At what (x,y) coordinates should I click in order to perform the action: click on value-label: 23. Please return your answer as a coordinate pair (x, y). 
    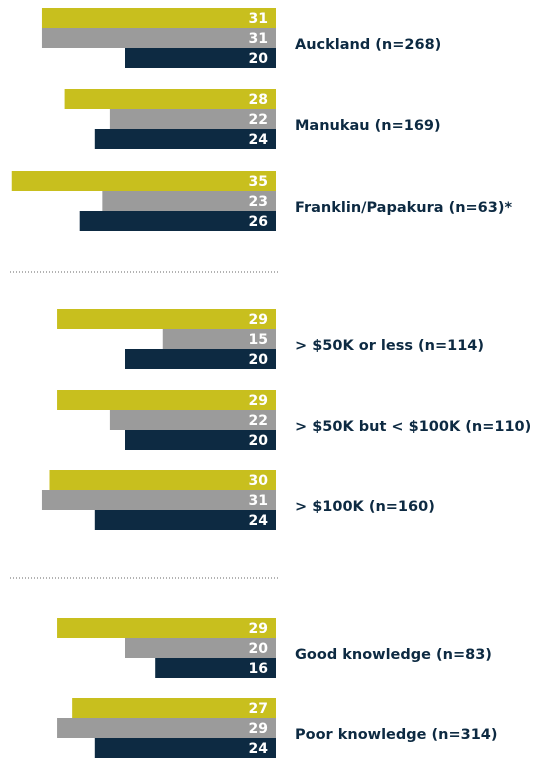
    Looking at the image, I should click on (258, 202).